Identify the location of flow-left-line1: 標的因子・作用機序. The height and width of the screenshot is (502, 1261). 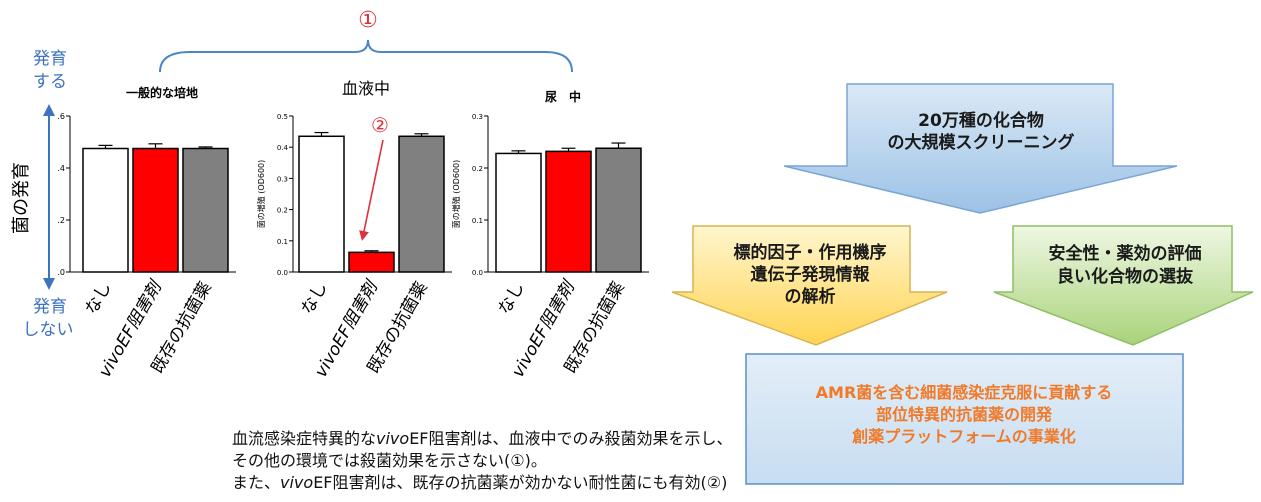
(810, 252).